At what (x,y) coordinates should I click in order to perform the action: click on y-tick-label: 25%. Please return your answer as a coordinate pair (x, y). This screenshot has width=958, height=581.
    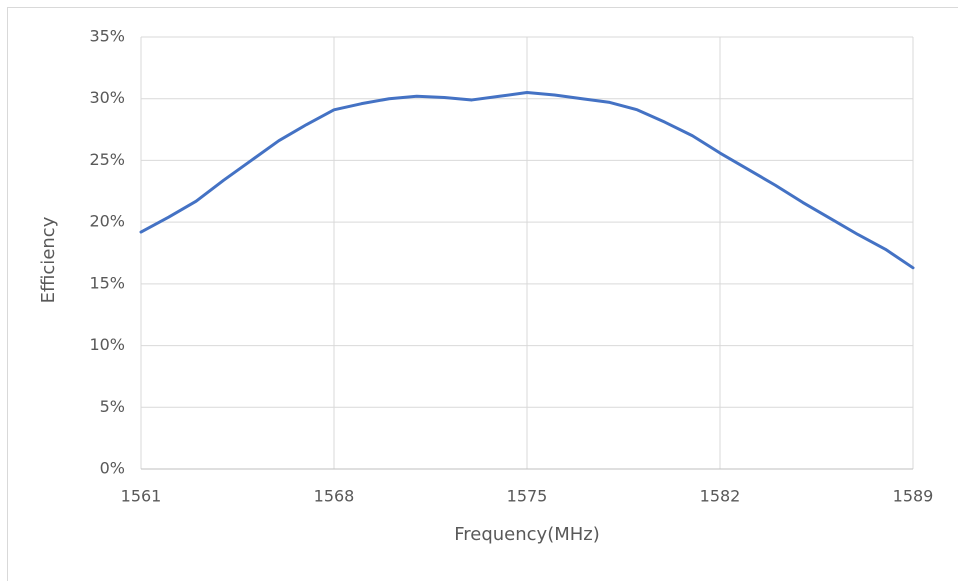
    Looking at the image, I should click on (107, 159).